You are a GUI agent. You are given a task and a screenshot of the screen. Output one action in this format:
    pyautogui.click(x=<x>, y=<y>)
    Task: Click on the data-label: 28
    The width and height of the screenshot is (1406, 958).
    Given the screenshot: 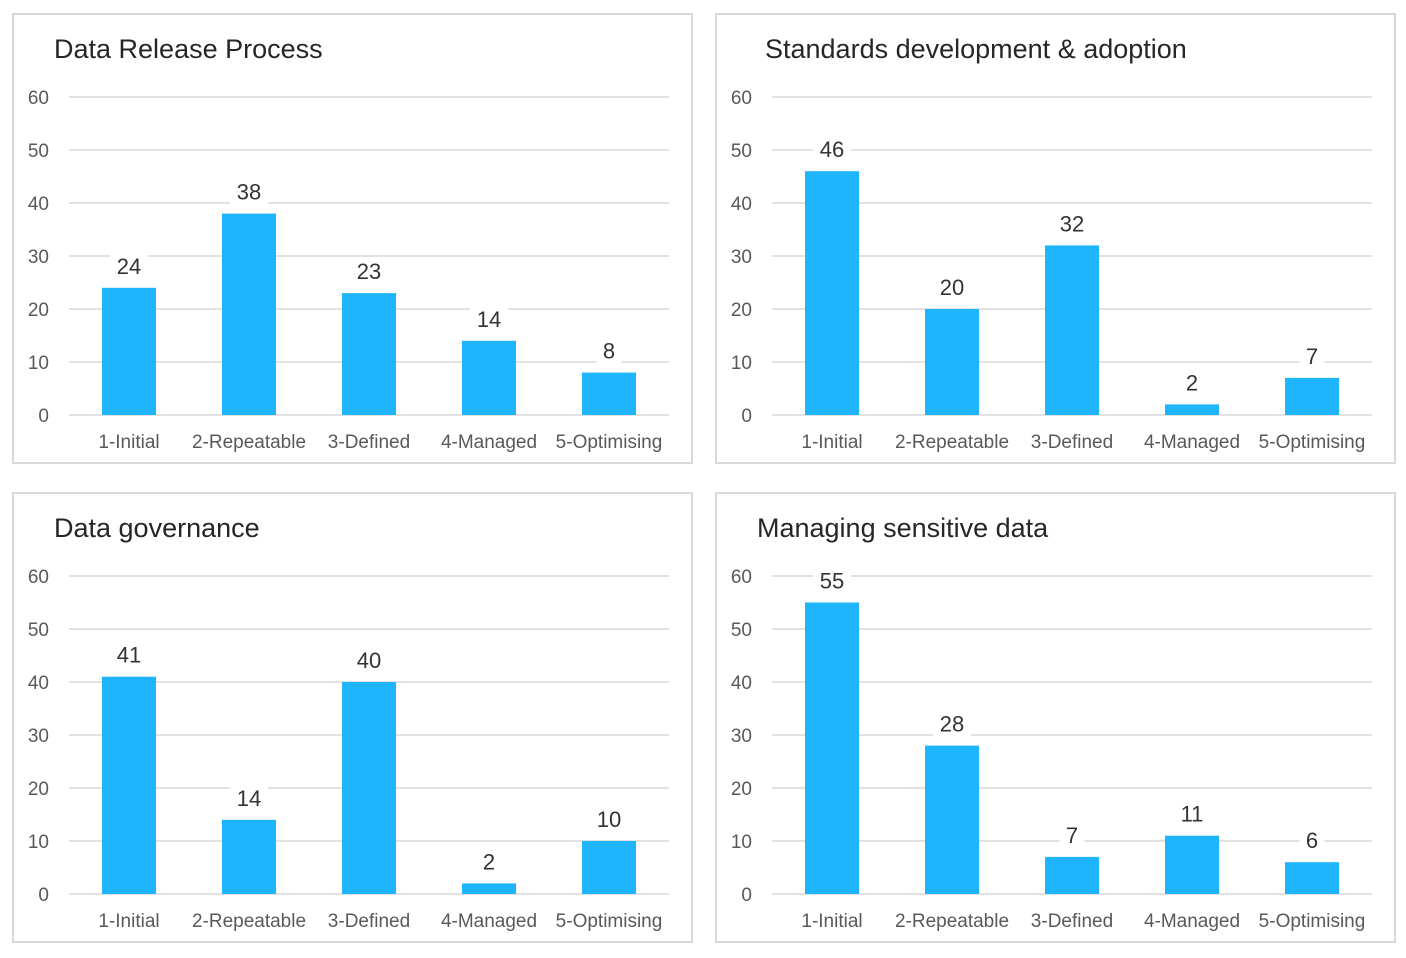 What is the action you would take?
    pyautogui.click(x=952, y=724)
    